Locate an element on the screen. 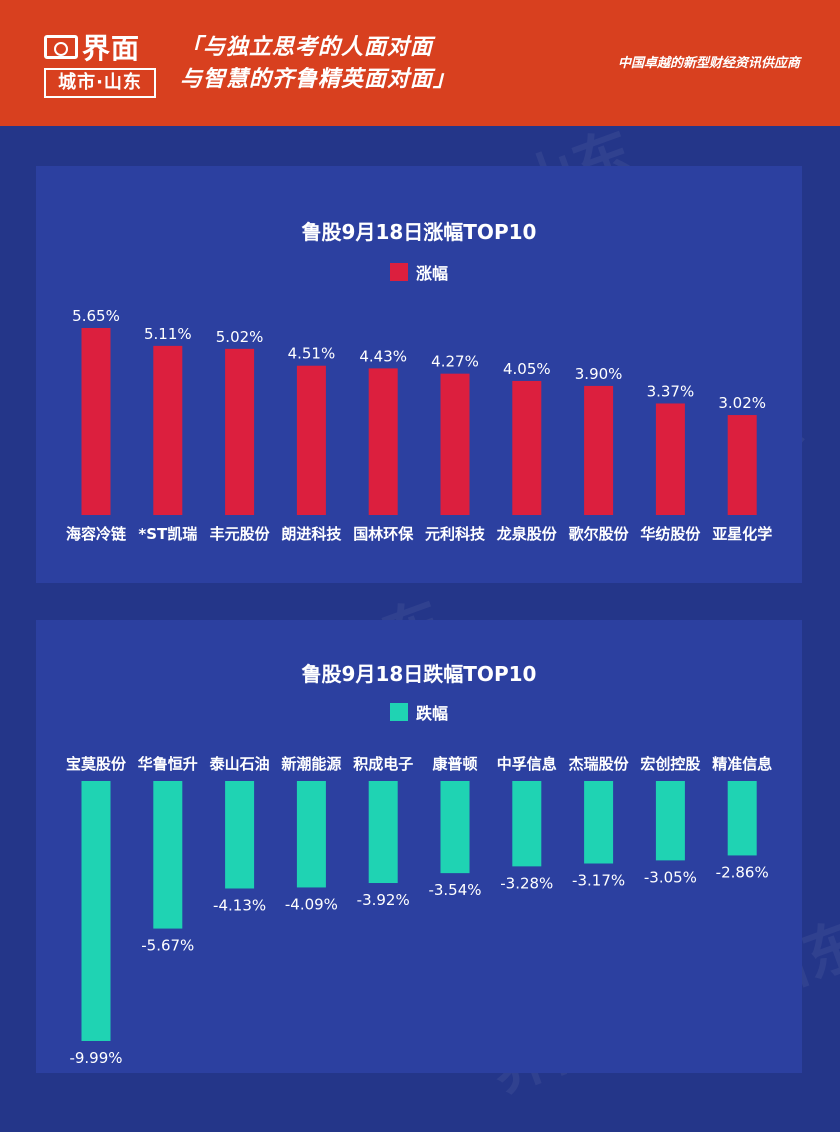 The height and width of the screenshot is (1132, 840). gain-value-label: 4.43% is located at coordinates (383, 356).